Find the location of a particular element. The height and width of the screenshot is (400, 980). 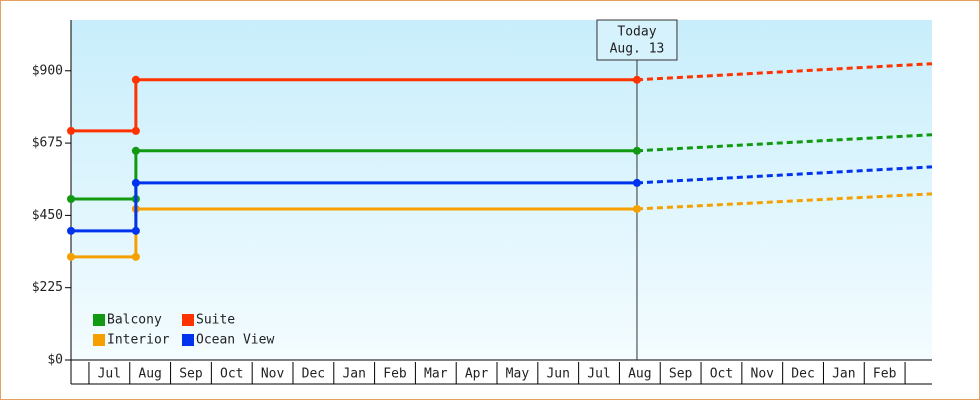

y-tick-label: $0 is located at coordinates (55, 360).